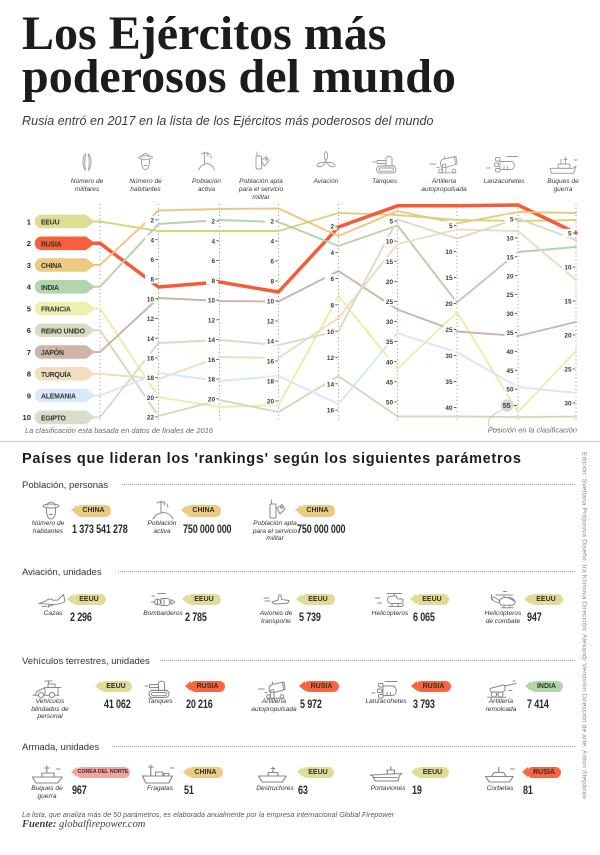 The image size is (600, 855). I want to click on svg-text: RUSIA, so click(51, 244).